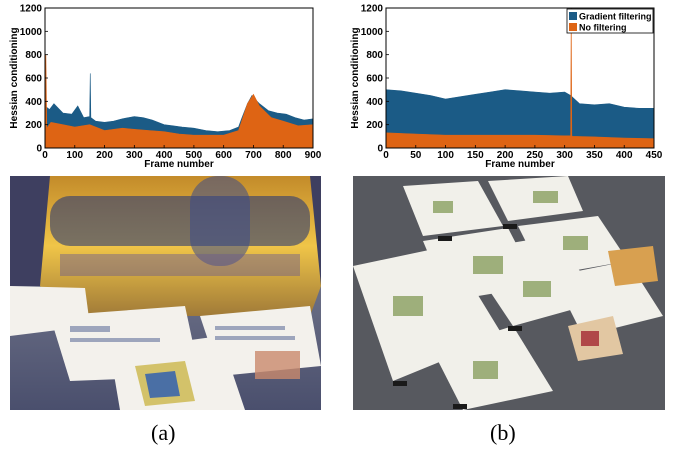 This screenshot has width=681, height=456. Describe the element at coordinates (503, 432) in the screenshot. I see `caption-b: (b)` at that location.